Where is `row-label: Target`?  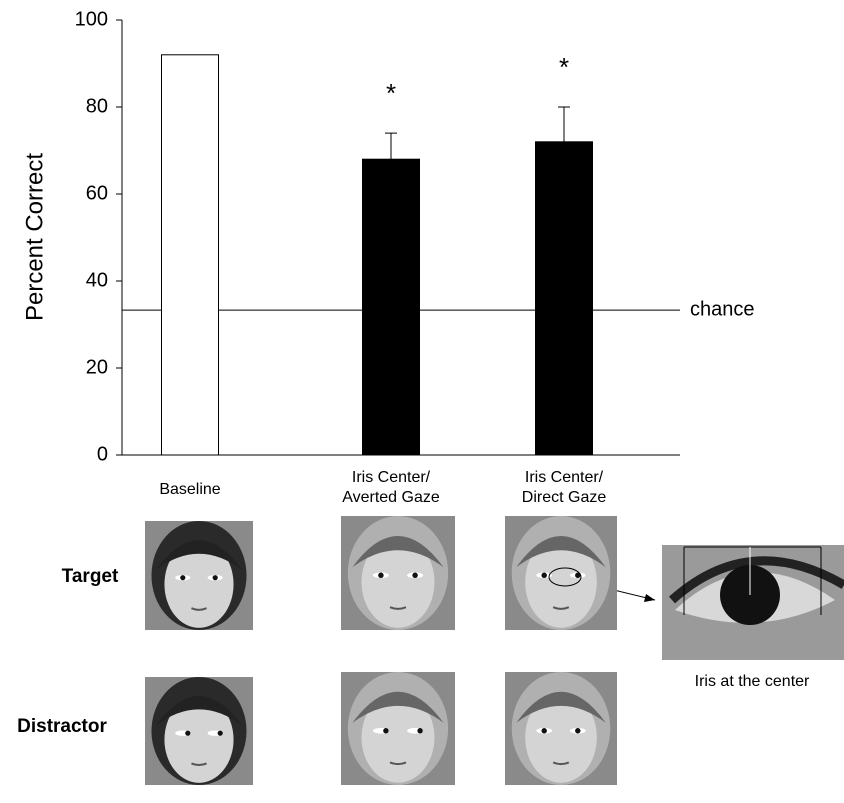 row-label: Target is located at coordinates (90, 576).